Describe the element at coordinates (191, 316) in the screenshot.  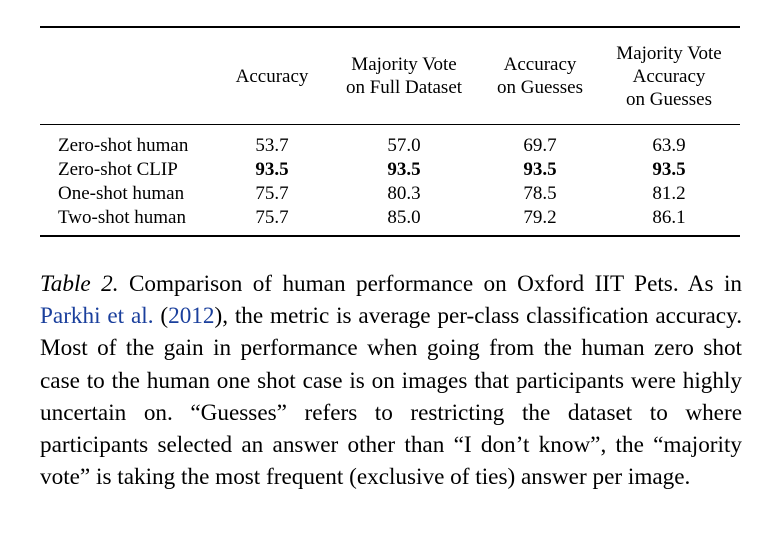
I see `citation-year-link: 2012` at that location.